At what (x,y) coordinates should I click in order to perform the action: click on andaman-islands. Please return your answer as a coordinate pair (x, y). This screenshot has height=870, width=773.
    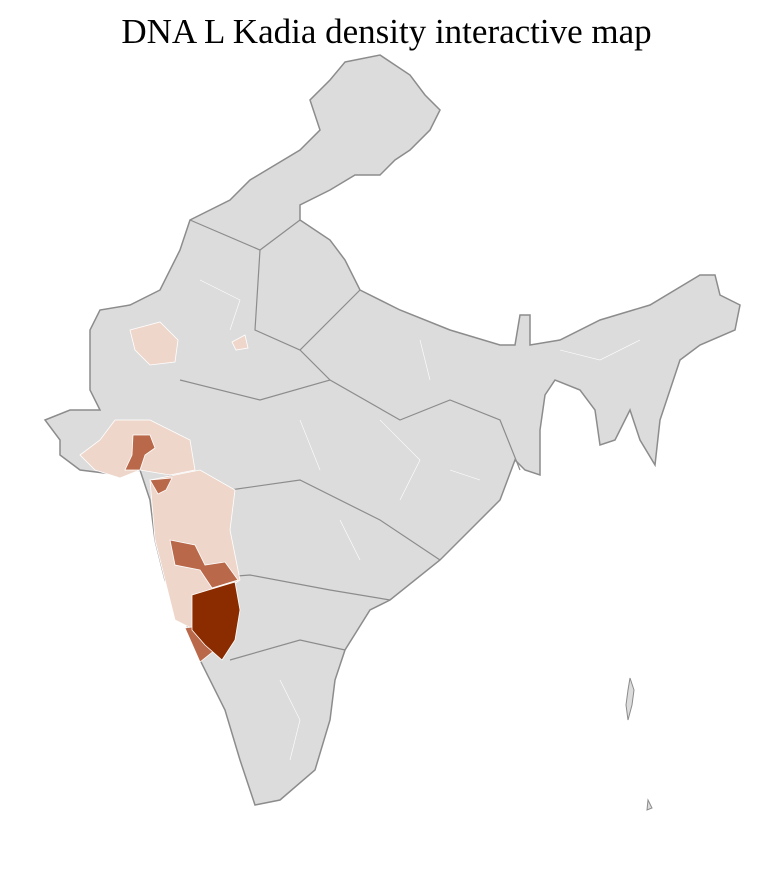
    Looking at the image, I should click on (639, 744).